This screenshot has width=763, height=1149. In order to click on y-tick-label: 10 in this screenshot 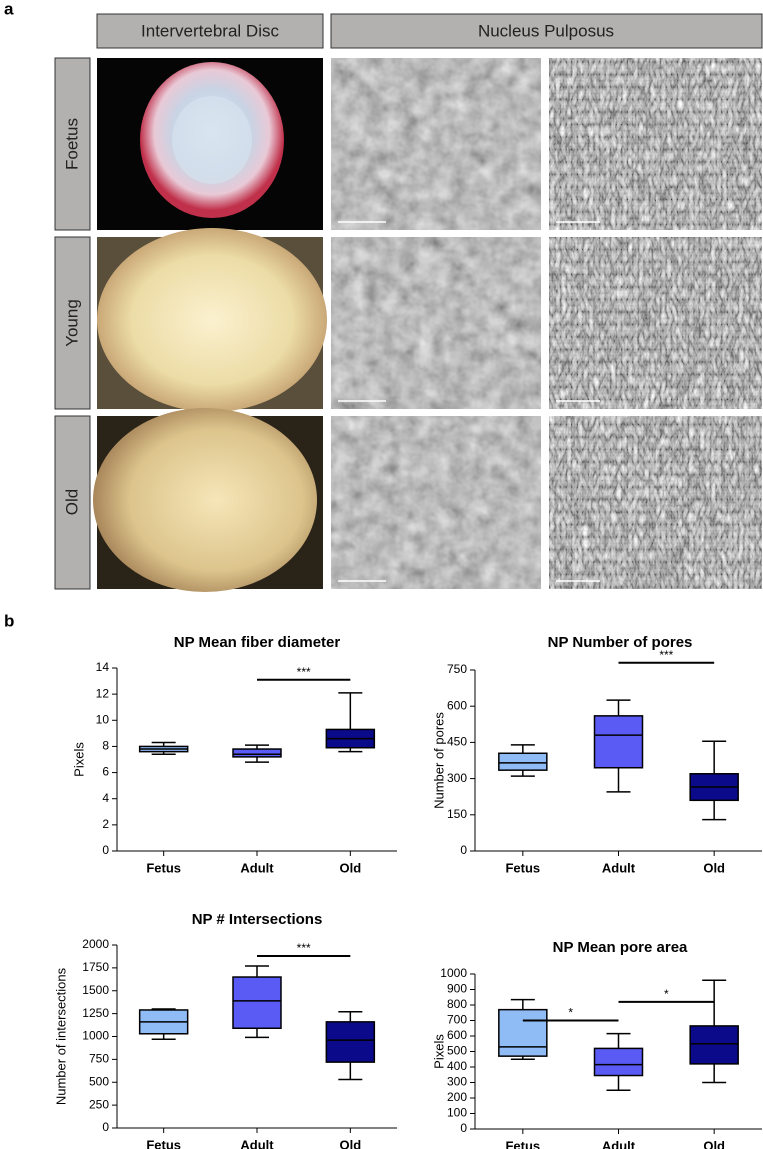, I will do `click(103, 719)`.